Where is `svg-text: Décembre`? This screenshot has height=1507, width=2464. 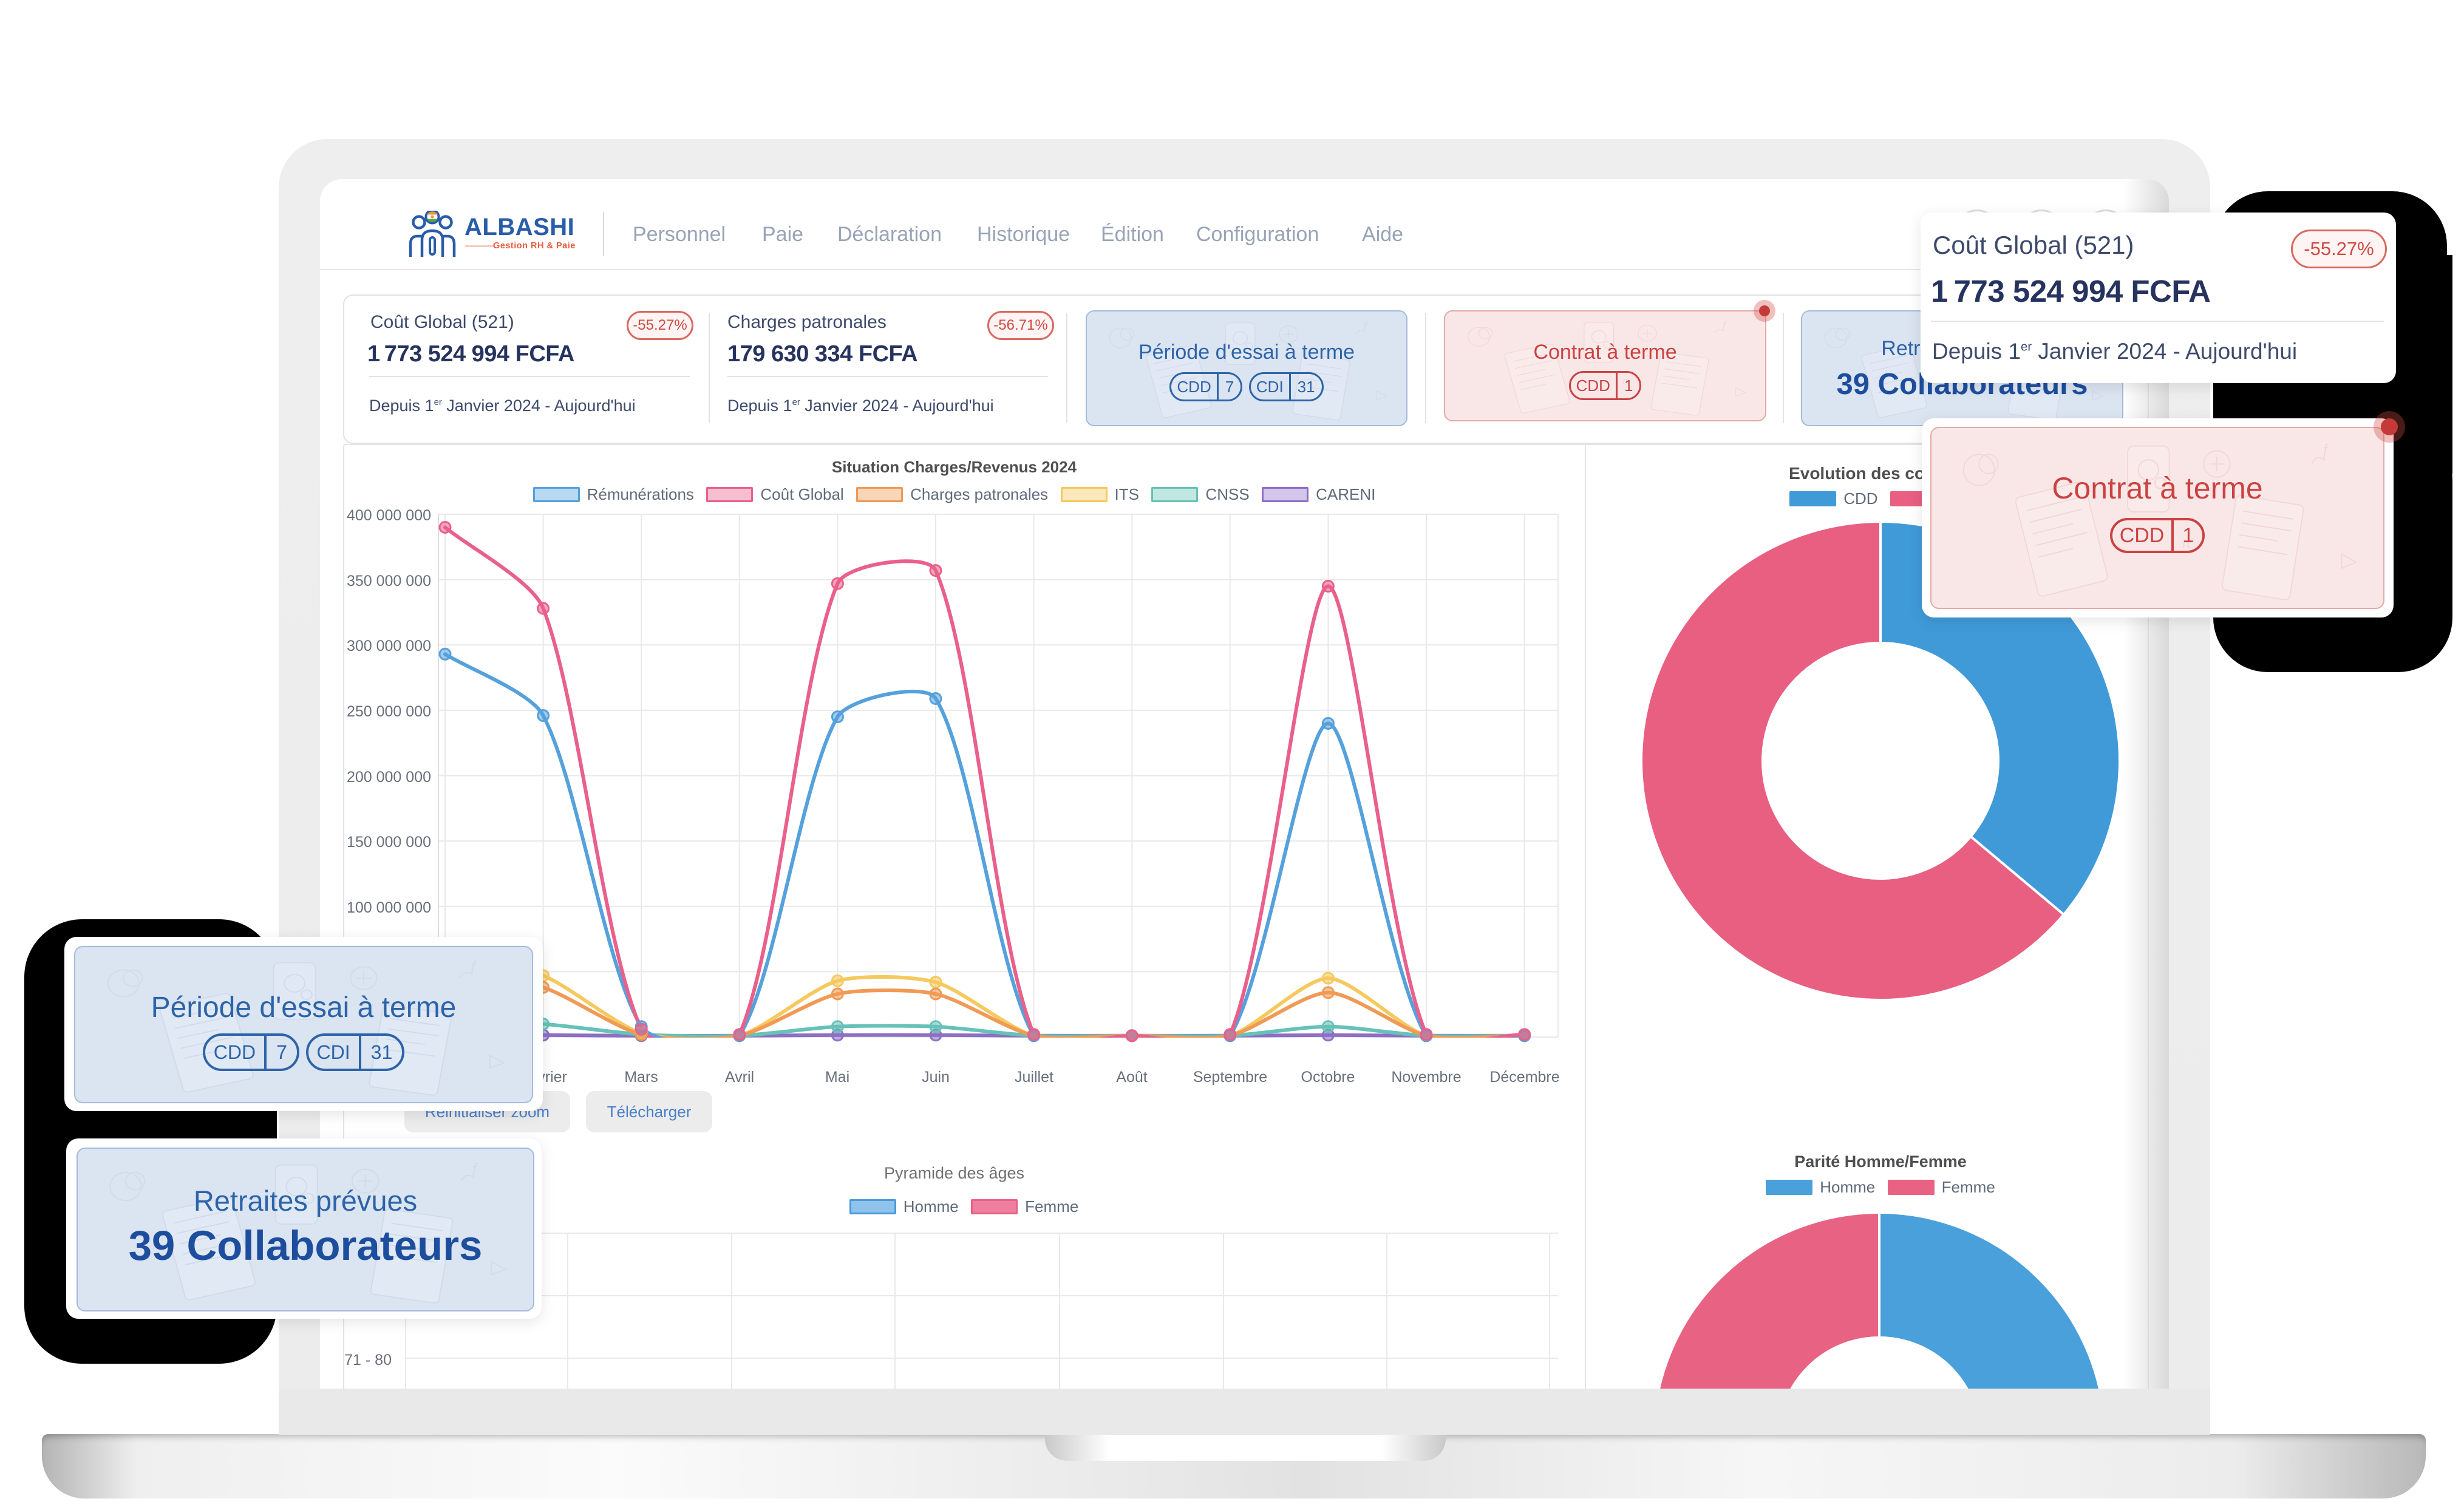
svg-text: Décembre is located at coordinates (1524, 1077).